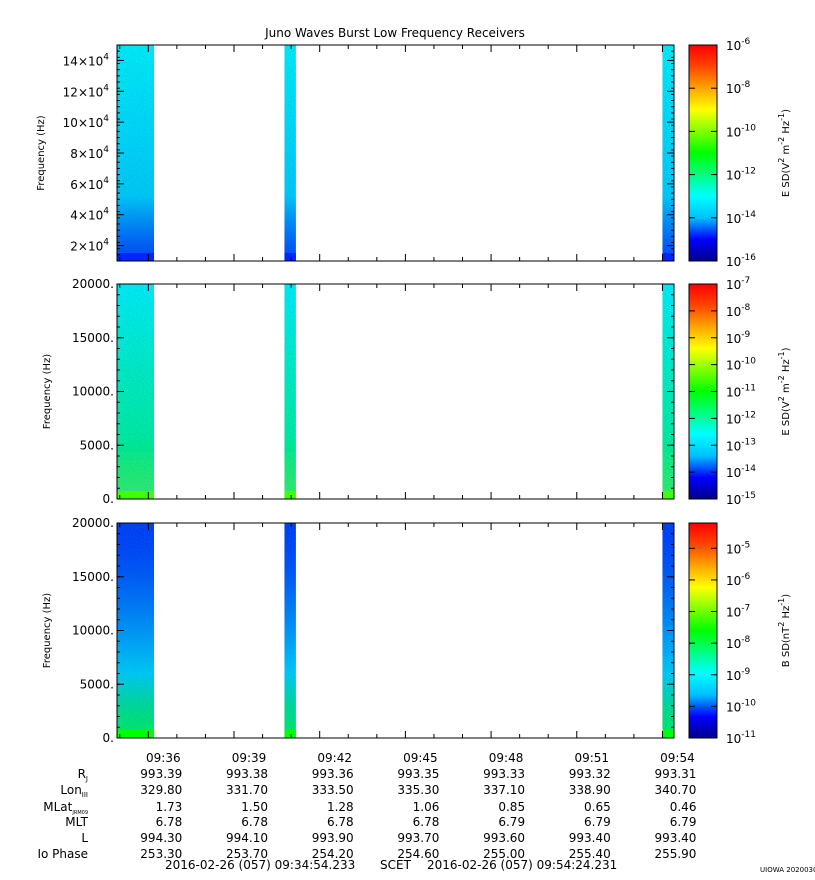 The height and width of the screenshot is (880, 815). Describe the element at coordinates (504, 790) in the screenshot. I see `ephemeris-value: 337.10` at that location.